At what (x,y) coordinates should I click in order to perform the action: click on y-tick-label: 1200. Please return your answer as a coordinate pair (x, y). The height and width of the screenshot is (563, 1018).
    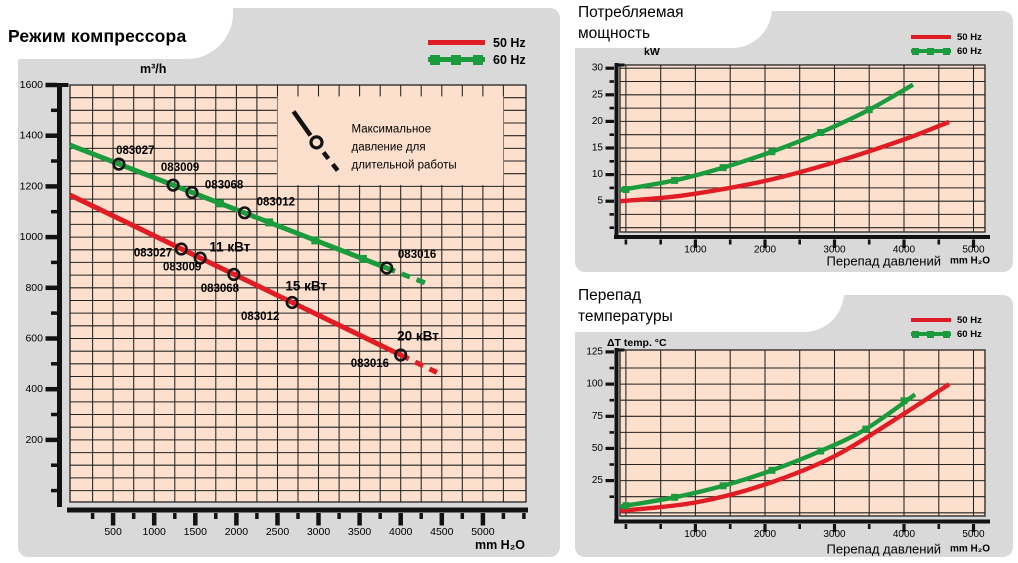
    Looking at the image, I should click on (32, 186).